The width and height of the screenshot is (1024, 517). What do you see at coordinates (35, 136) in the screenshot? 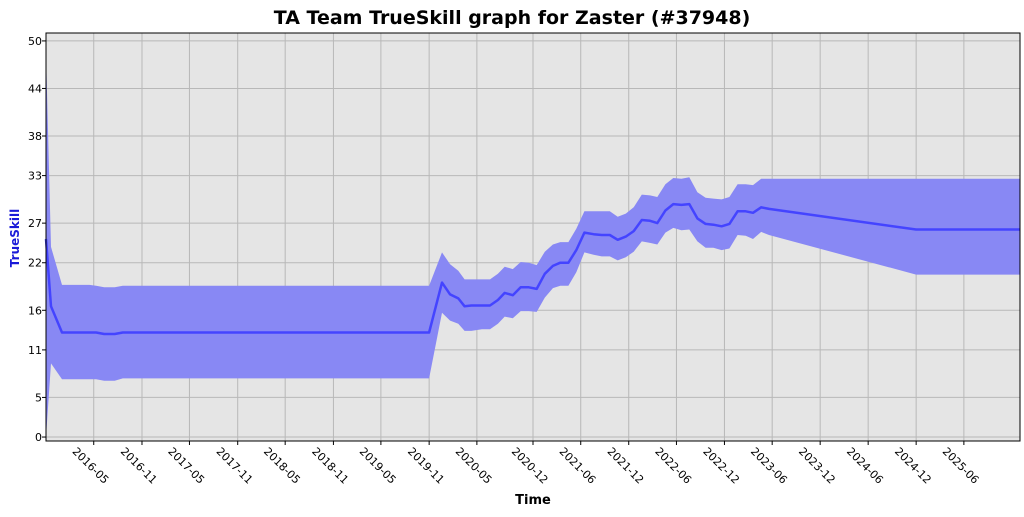
I see `y-tick-label: 38` at bounding box center [35, 136].